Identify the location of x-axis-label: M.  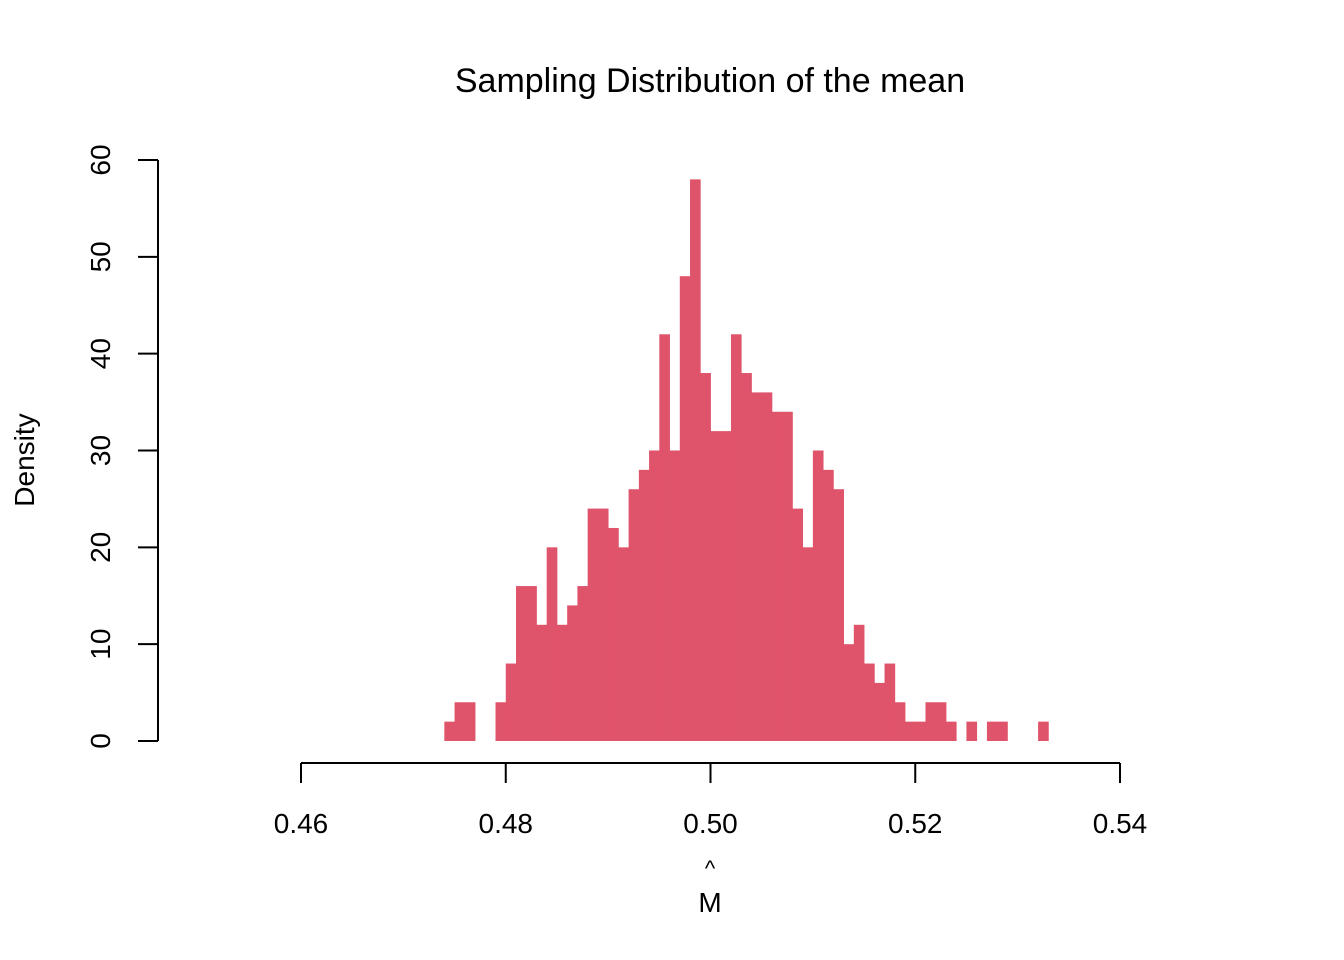
(709, 902).